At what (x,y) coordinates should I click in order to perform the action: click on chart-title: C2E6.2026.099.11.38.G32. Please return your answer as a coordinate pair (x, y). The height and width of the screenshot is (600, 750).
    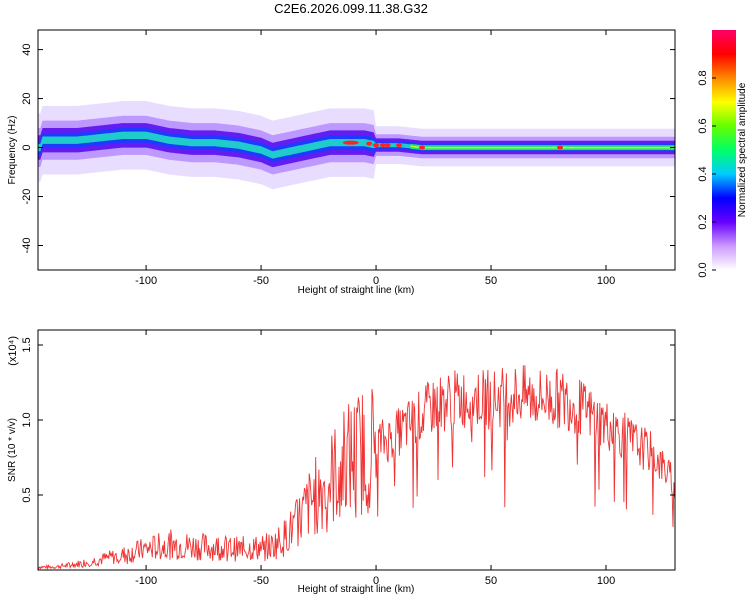
    Looking at the image, I should click on (351, 8).